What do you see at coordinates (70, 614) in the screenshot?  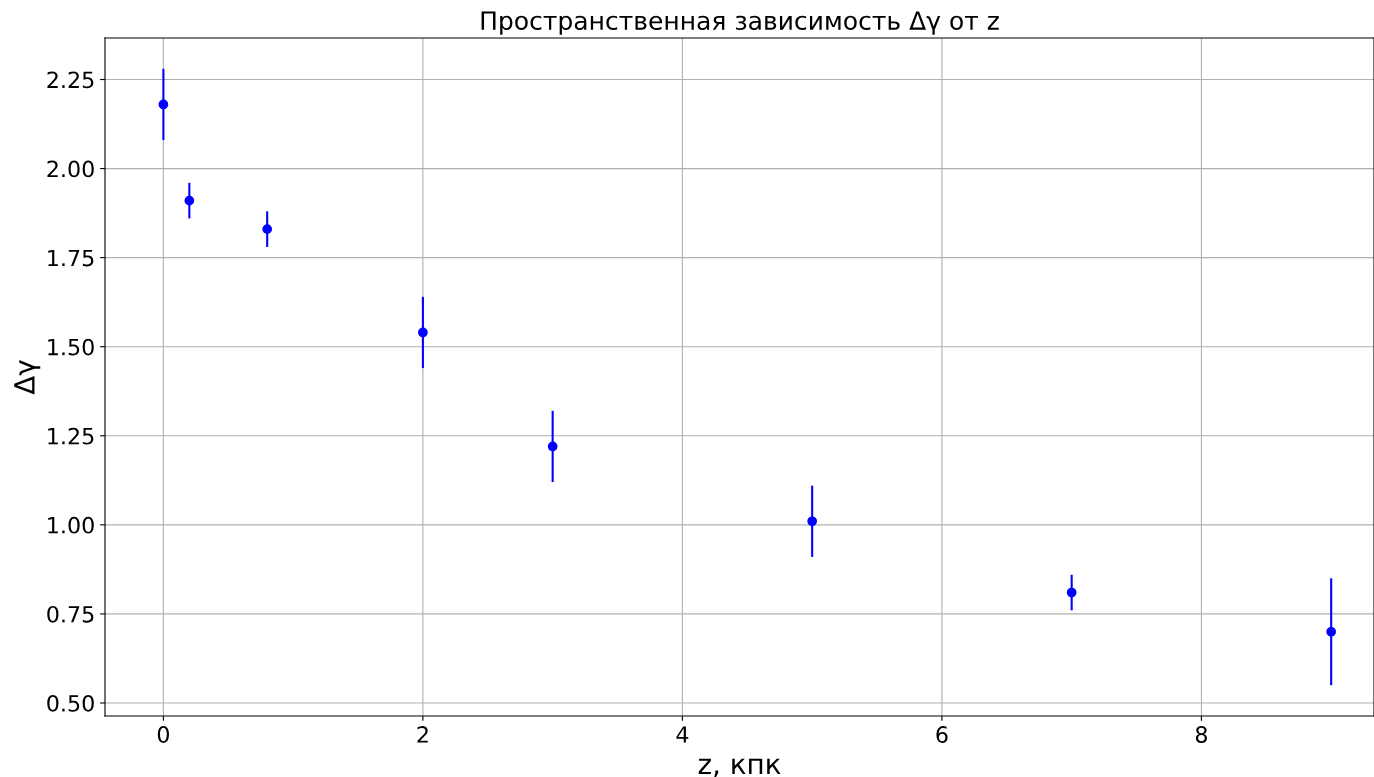 I see `y-tick-label: 0.75` at bounding box center [70, 614].